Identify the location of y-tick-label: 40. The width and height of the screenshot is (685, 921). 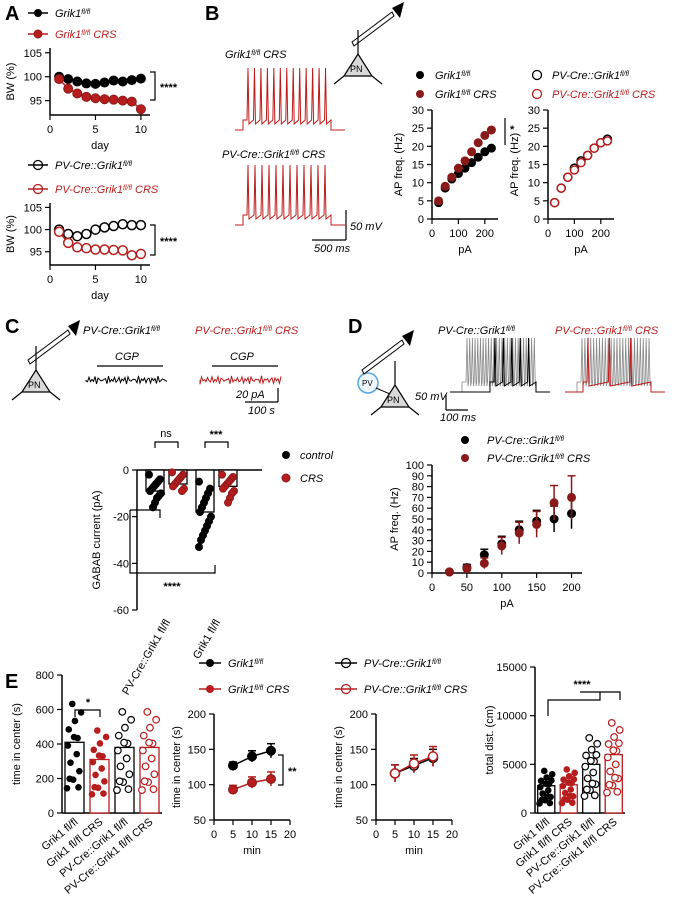
(418, 531).